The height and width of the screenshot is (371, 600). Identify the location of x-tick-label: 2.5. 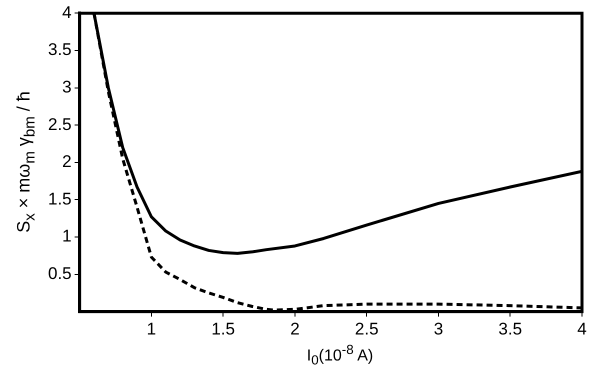
(366, 328).